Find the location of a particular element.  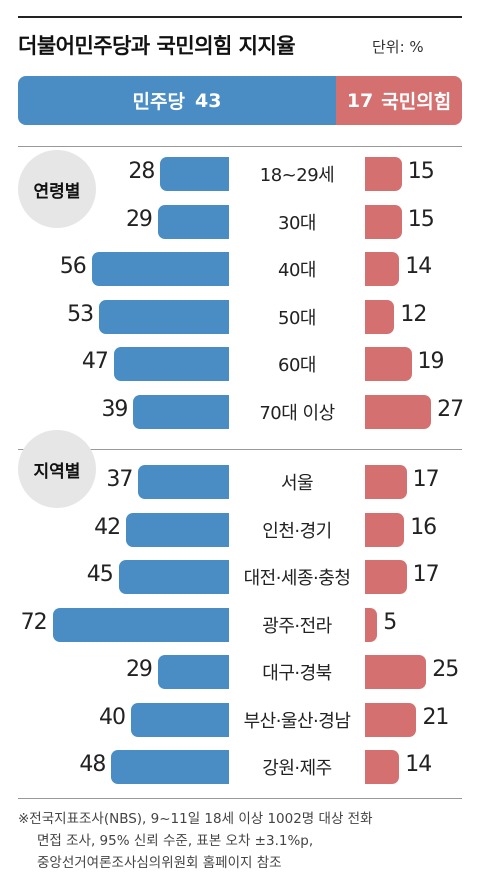

category-label: 50대 is located at coordinates (297, 318).